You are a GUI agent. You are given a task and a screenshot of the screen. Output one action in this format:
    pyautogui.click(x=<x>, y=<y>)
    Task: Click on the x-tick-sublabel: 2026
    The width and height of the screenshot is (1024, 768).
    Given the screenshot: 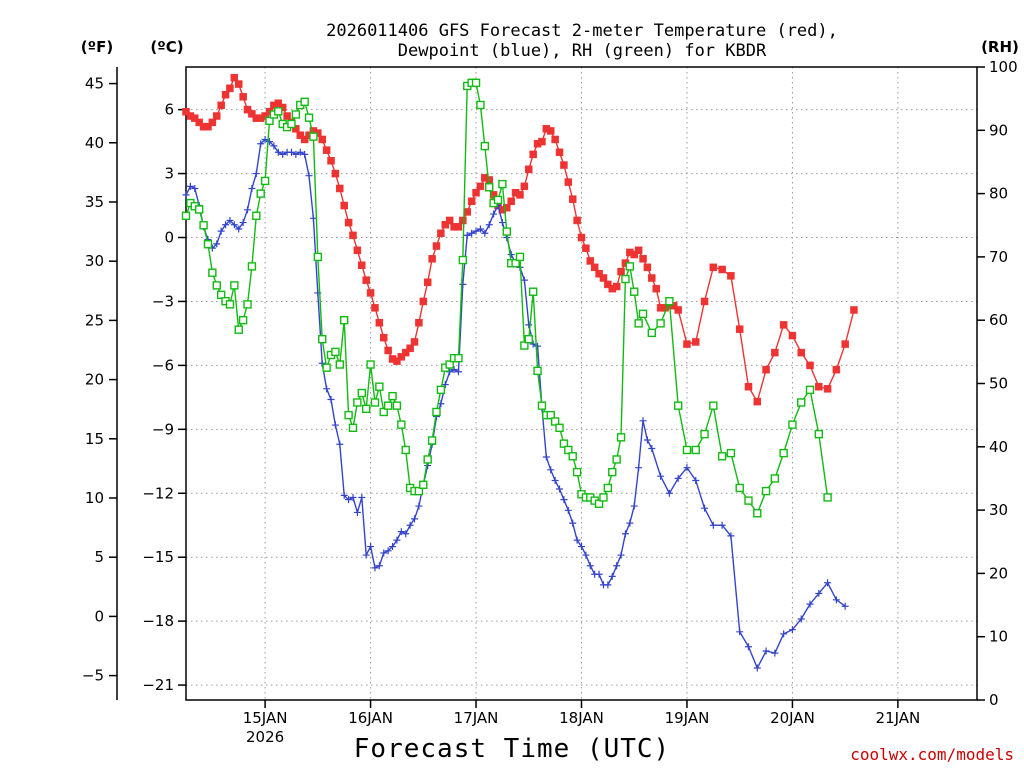 What is the action you would take?
    pyautogui.click(x=265, y=737)
    